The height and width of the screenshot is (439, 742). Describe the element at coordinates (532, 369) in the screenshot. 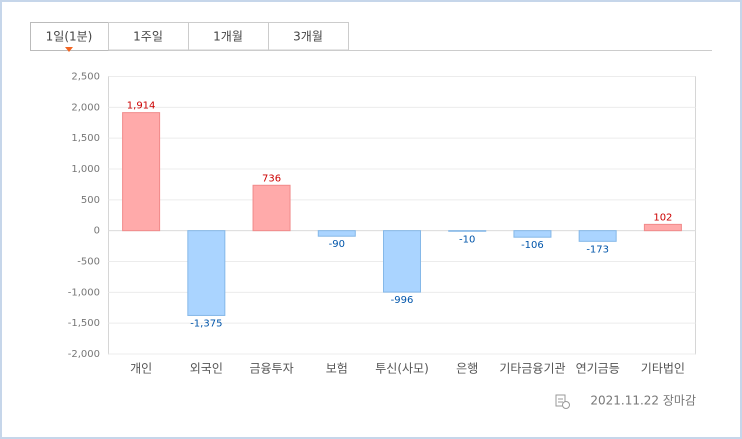

I see `x-tick-label: 기타금융기관` at that location.